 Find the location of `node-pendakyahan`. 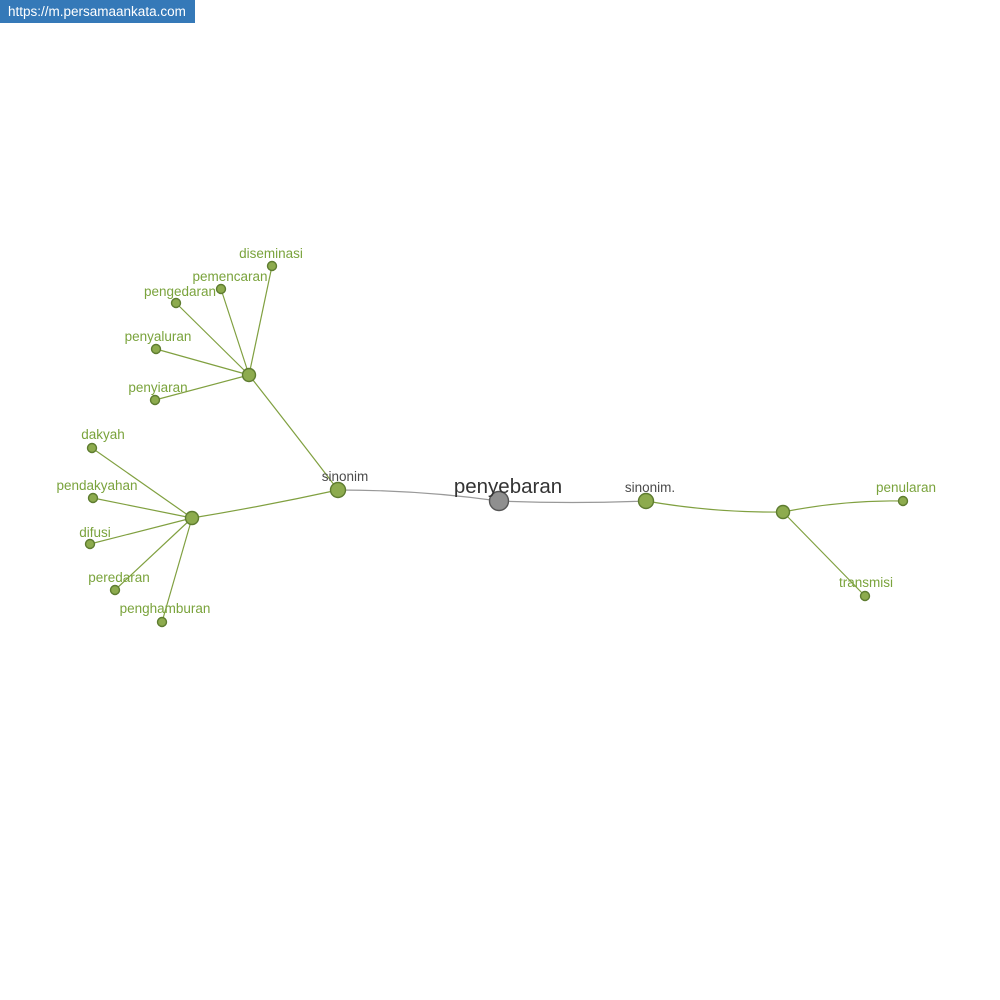

node-pendakyahan is located at coordinates (93, 498).